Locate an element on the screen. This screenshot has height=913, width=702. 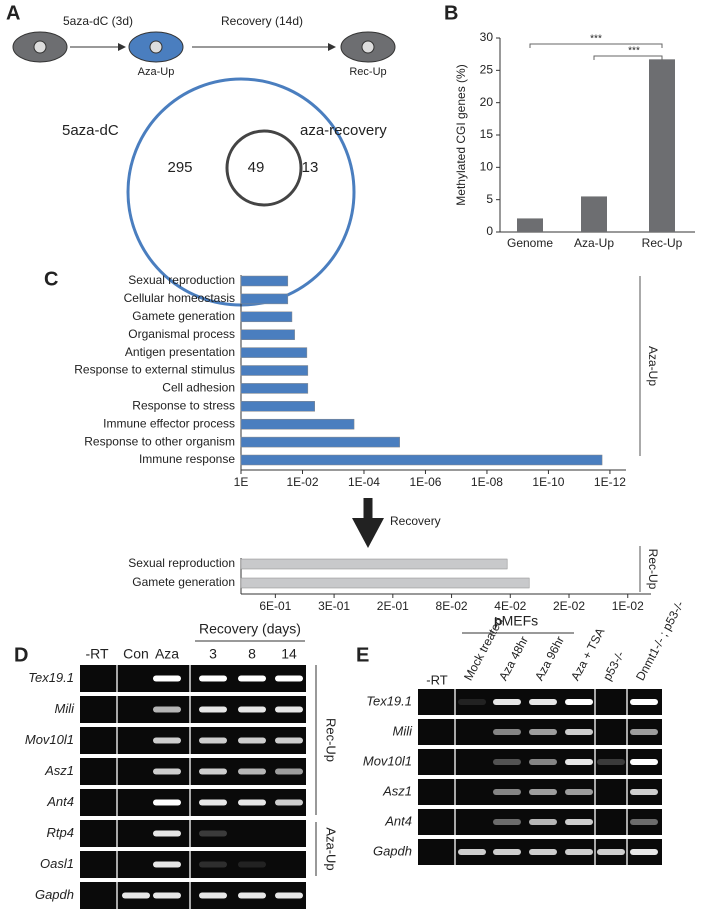
venn-label: 5aza-dC is located at coordinates (90, 130).